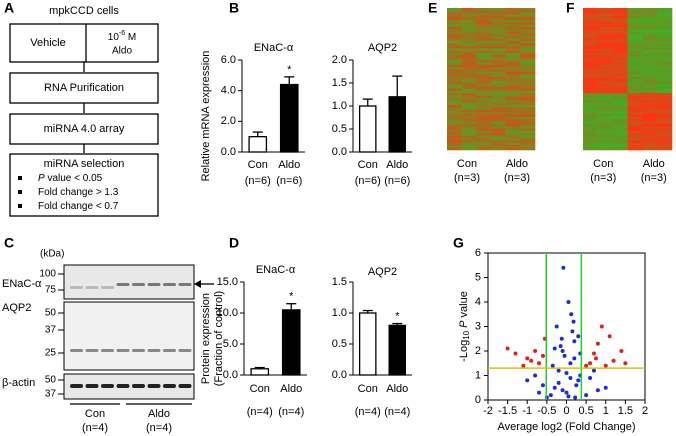 The height and width of the screenshot is (436, 676). I want to click on bullet-text: Fold change < 0.7, so click(78, 206).